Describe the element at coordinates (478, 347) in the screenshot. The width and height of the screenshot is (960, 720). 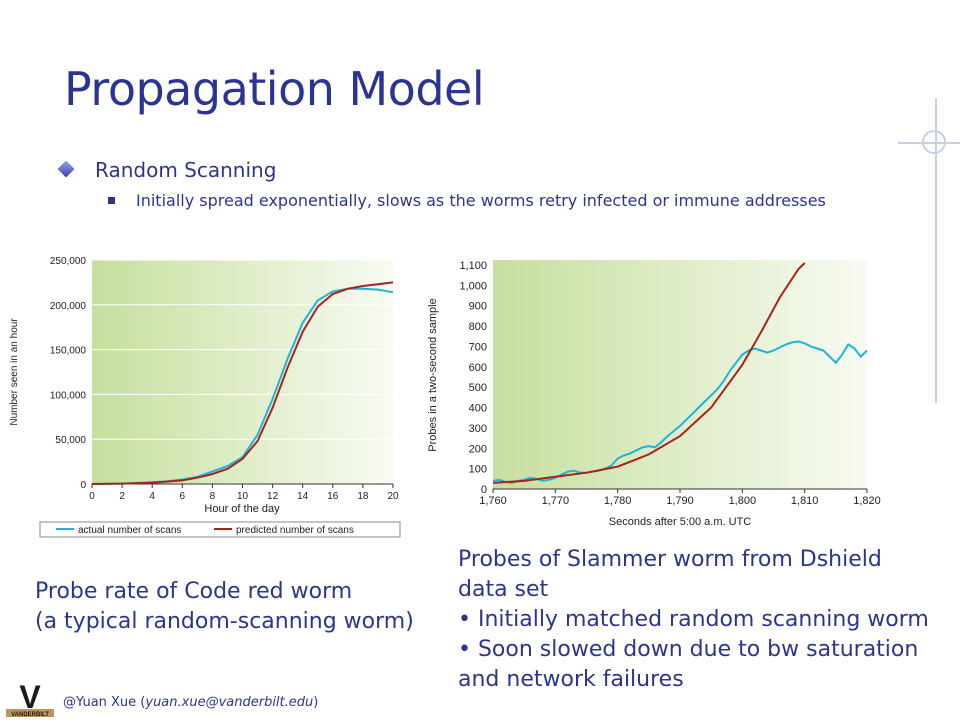
I see `y-tick-label: 700` at that location.